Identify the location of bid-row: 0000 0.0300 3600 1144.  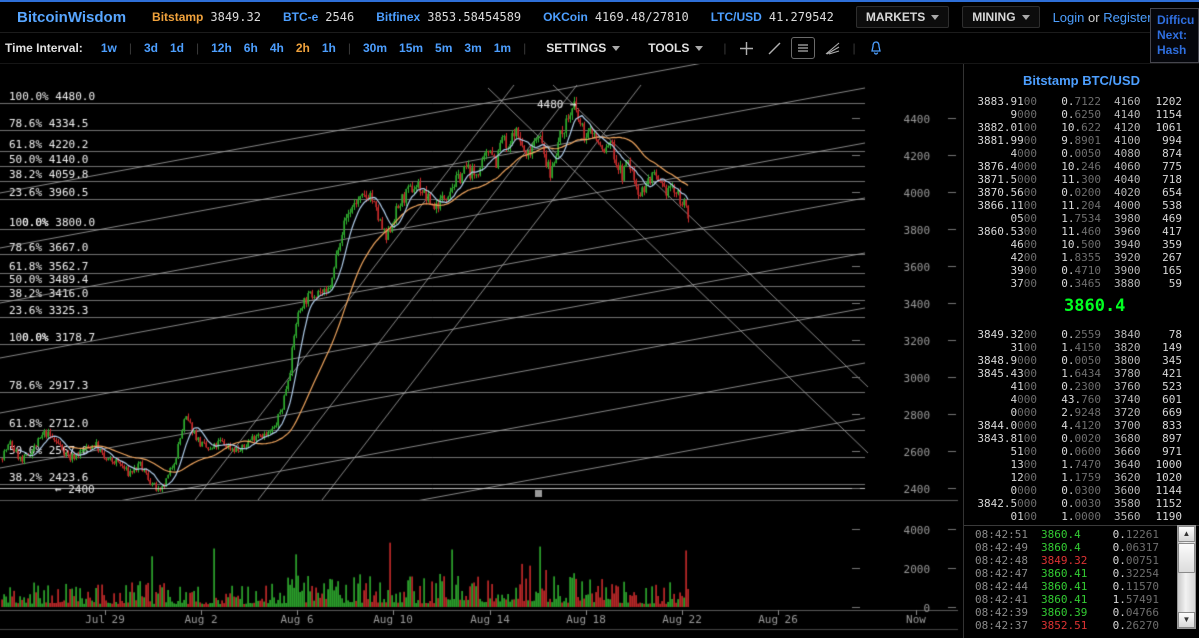
(1096, 490).